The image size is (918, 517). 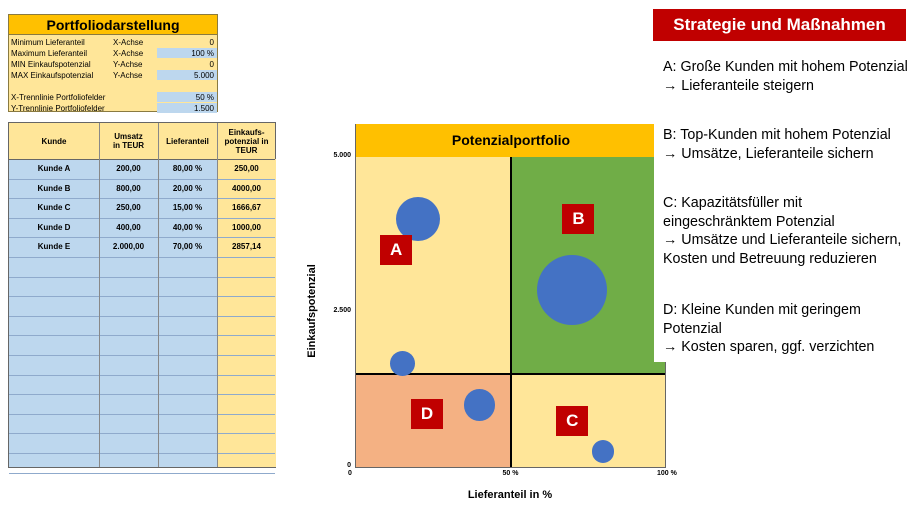 What do you see at coordinates (113, 86) in the screenshot?
I see `settings-row` at bounding box center [113, 86].